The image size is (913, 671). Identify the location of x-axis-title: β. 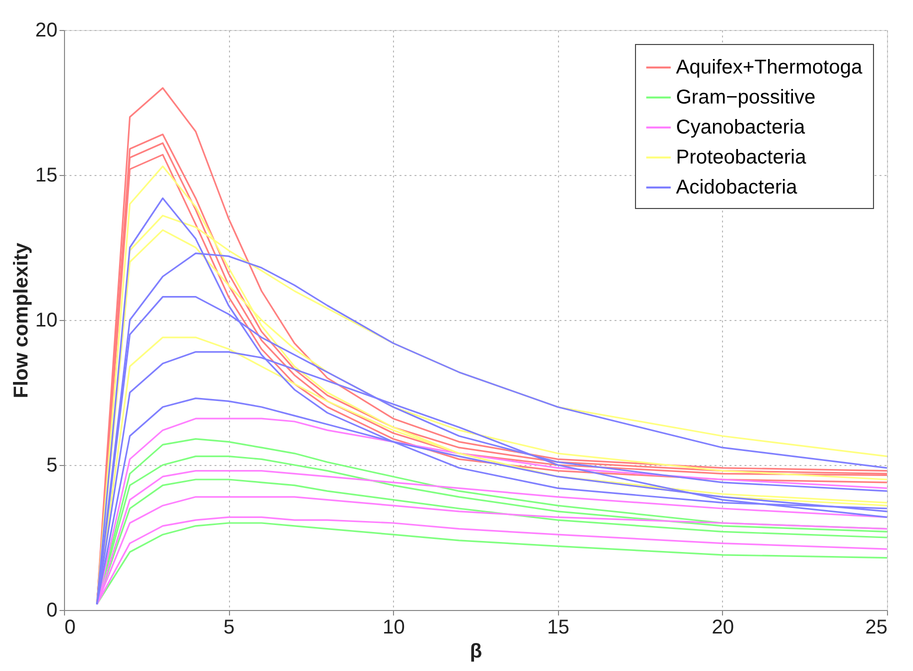
(476, 651).